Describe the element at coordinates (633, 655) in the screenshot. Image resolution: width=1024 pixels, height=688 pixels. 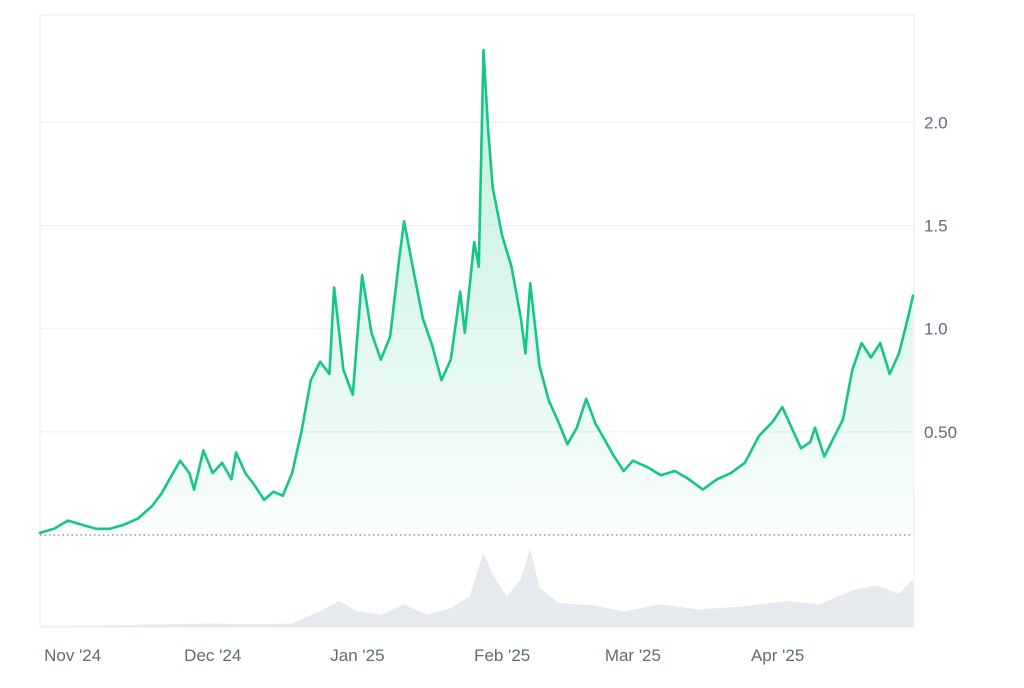
I see `x-tick-label: Mar '25` at that location.